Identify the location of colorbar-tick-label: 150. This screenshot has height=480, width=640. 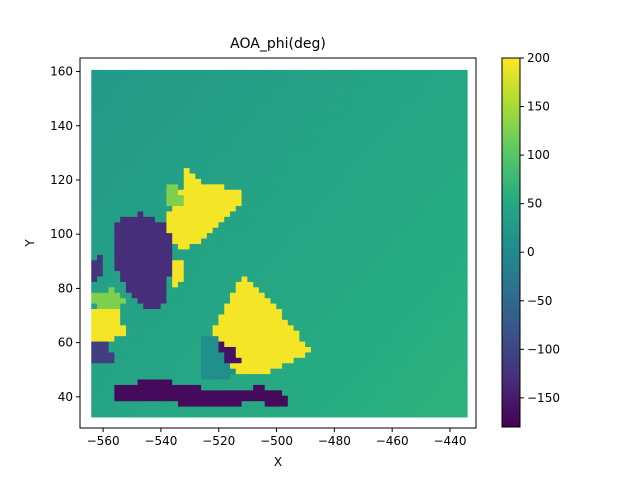
(538, 107).